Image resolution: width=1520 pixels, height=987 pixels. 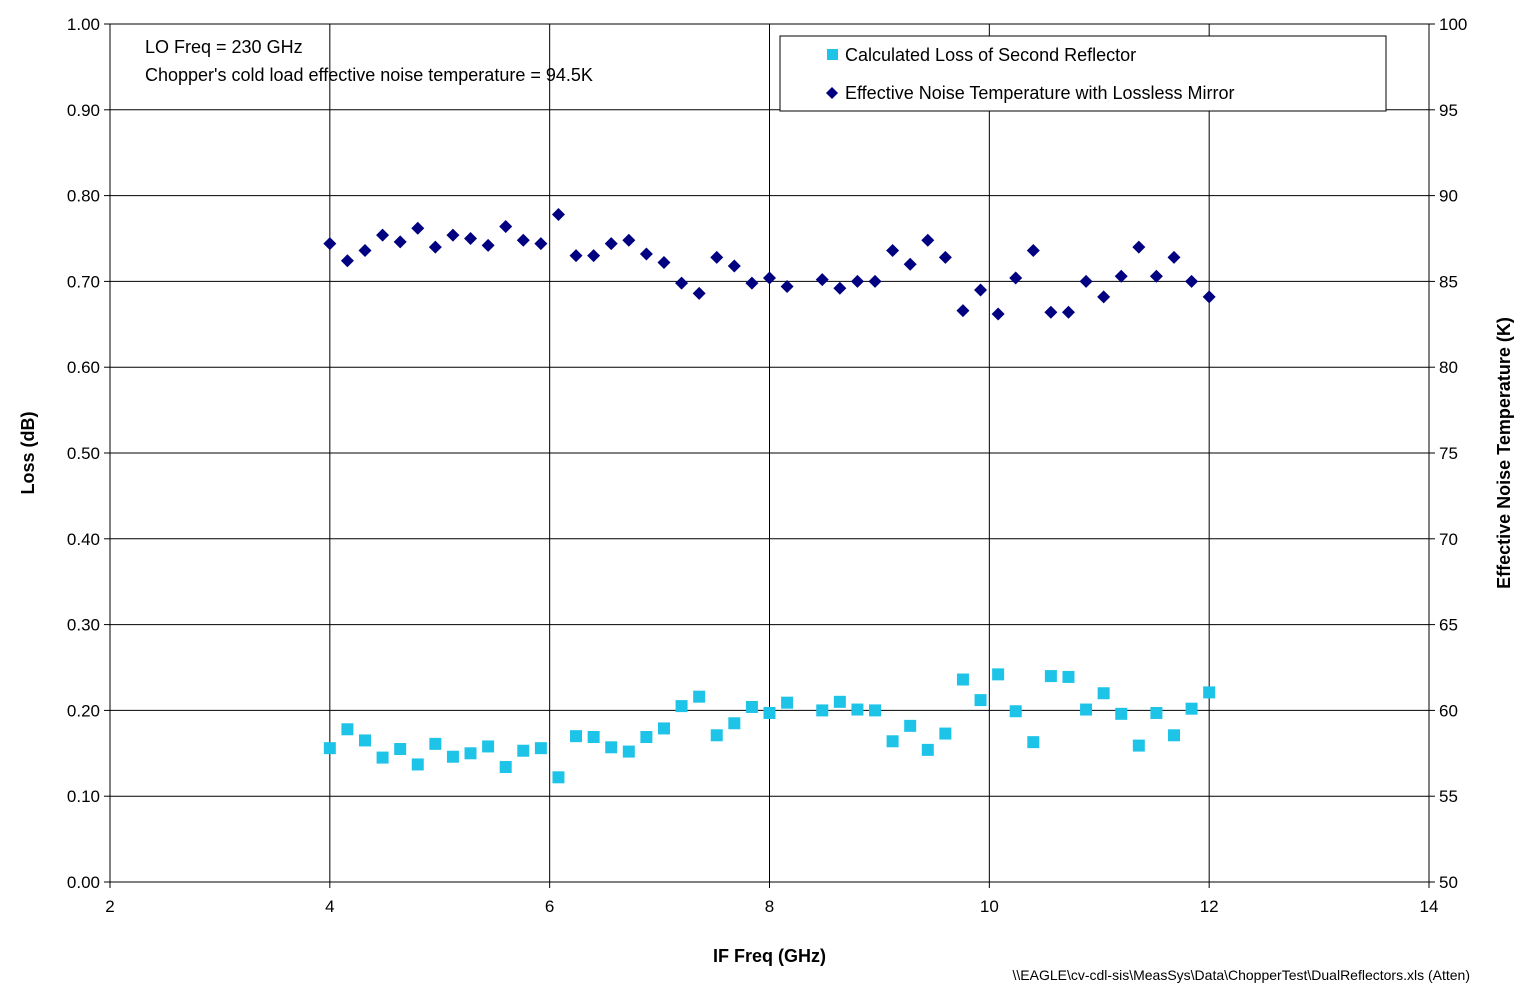 I want to click on right-tick-label: 75, so click(x=1448, y=453).